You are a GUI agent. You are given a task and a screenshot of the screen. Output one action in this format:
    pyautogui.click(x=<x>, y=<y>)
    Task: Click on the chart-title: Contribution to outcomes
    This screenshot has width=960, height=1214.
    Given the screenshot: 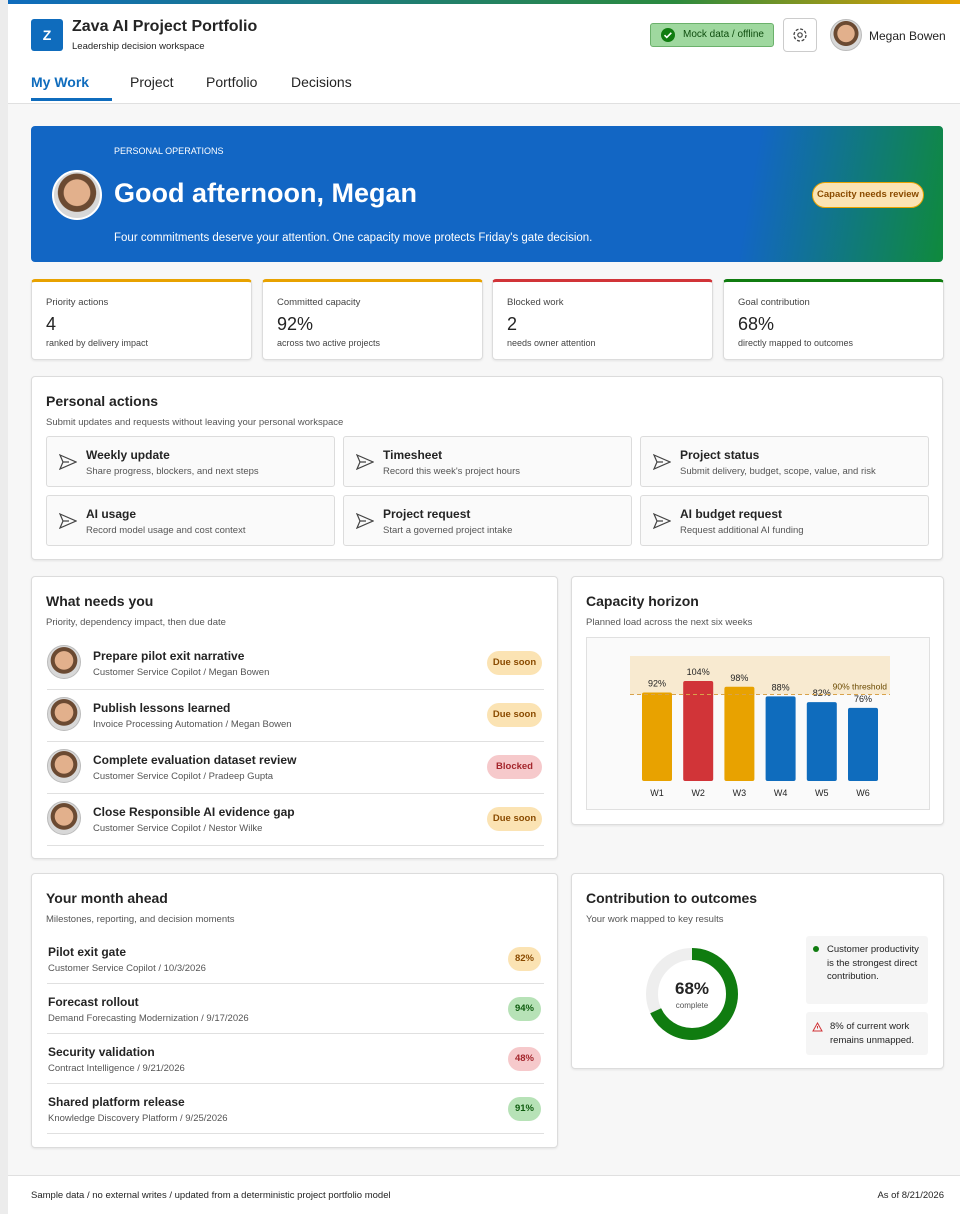 What is the action you would take?
    pyautogui.click(x=672, y=898)
    